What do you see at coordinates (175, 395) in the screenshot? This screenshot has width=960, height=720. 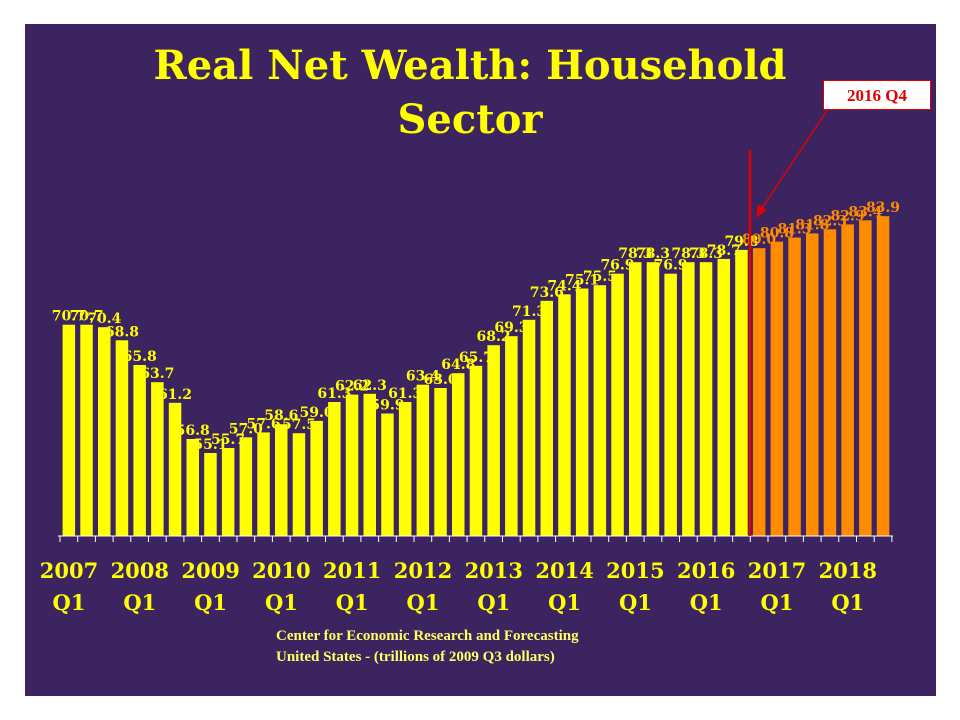 I see `data-label: 61.2` at bounding box center [175, 395].